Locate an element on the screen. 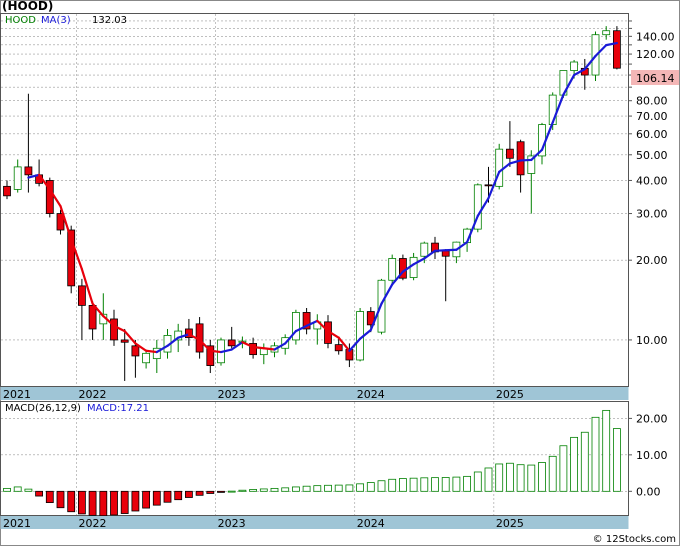 The width and height of the screenshot is (680, 546). macd-year-label: 2025 is located at coordinates (510, 523).